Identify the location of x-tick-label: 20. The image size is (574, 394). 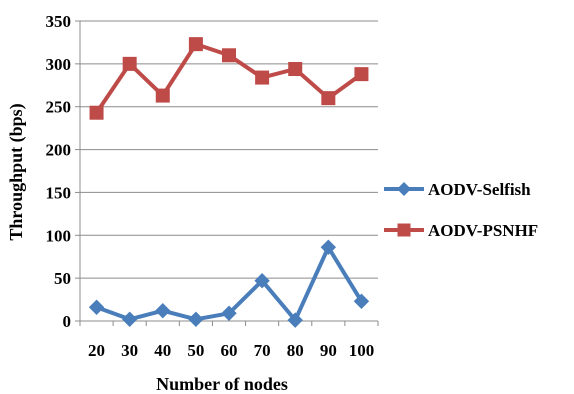
(96, 350).